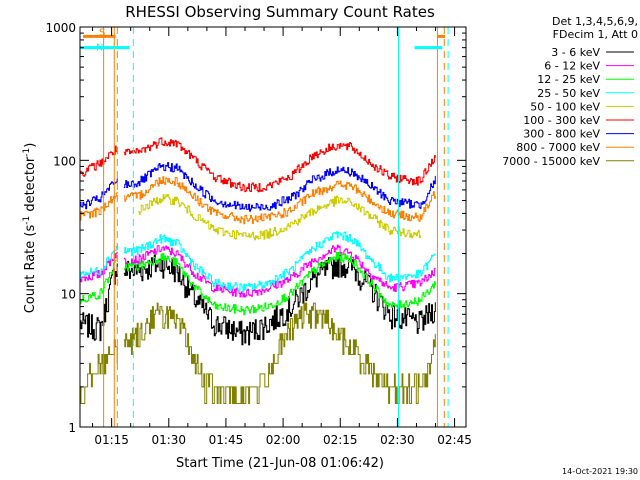 The width and height of the screenshot is (640, 480). What do you see at coordinates (283, 440) in the screenshot?
I see `x-tick-label: 02:00` at bounding box center [283, 440].